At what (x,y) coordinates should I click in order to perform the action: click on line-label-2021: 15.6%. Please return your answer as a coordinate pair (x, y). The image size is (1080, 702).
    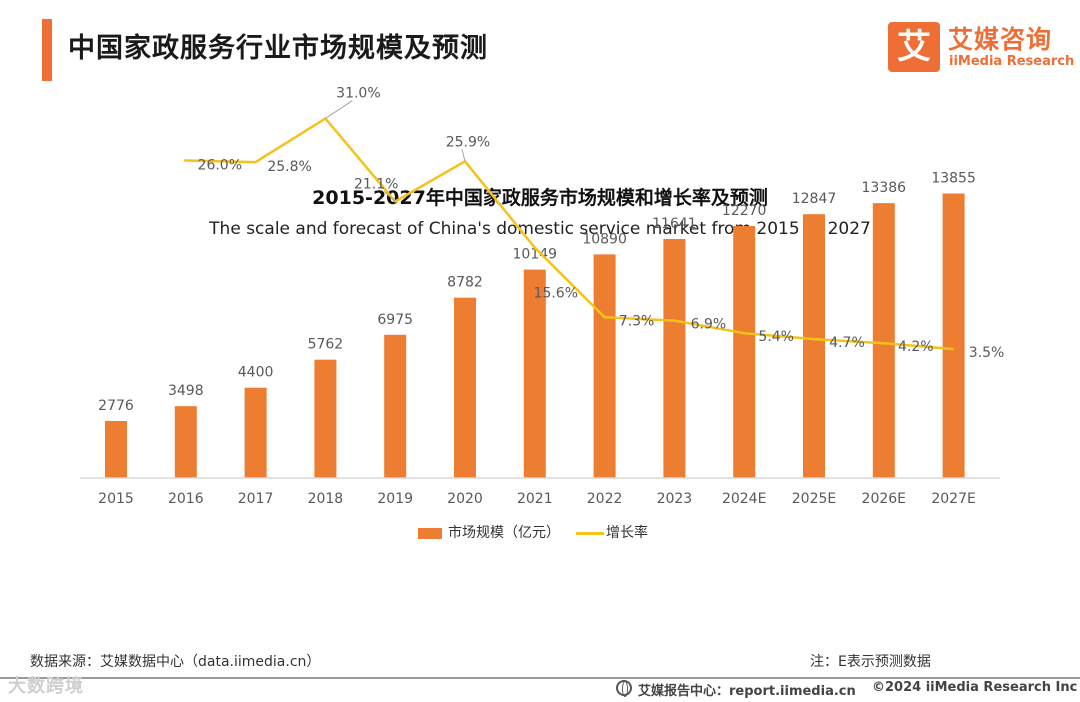
    Looking at the image, I should click on (556, 294).